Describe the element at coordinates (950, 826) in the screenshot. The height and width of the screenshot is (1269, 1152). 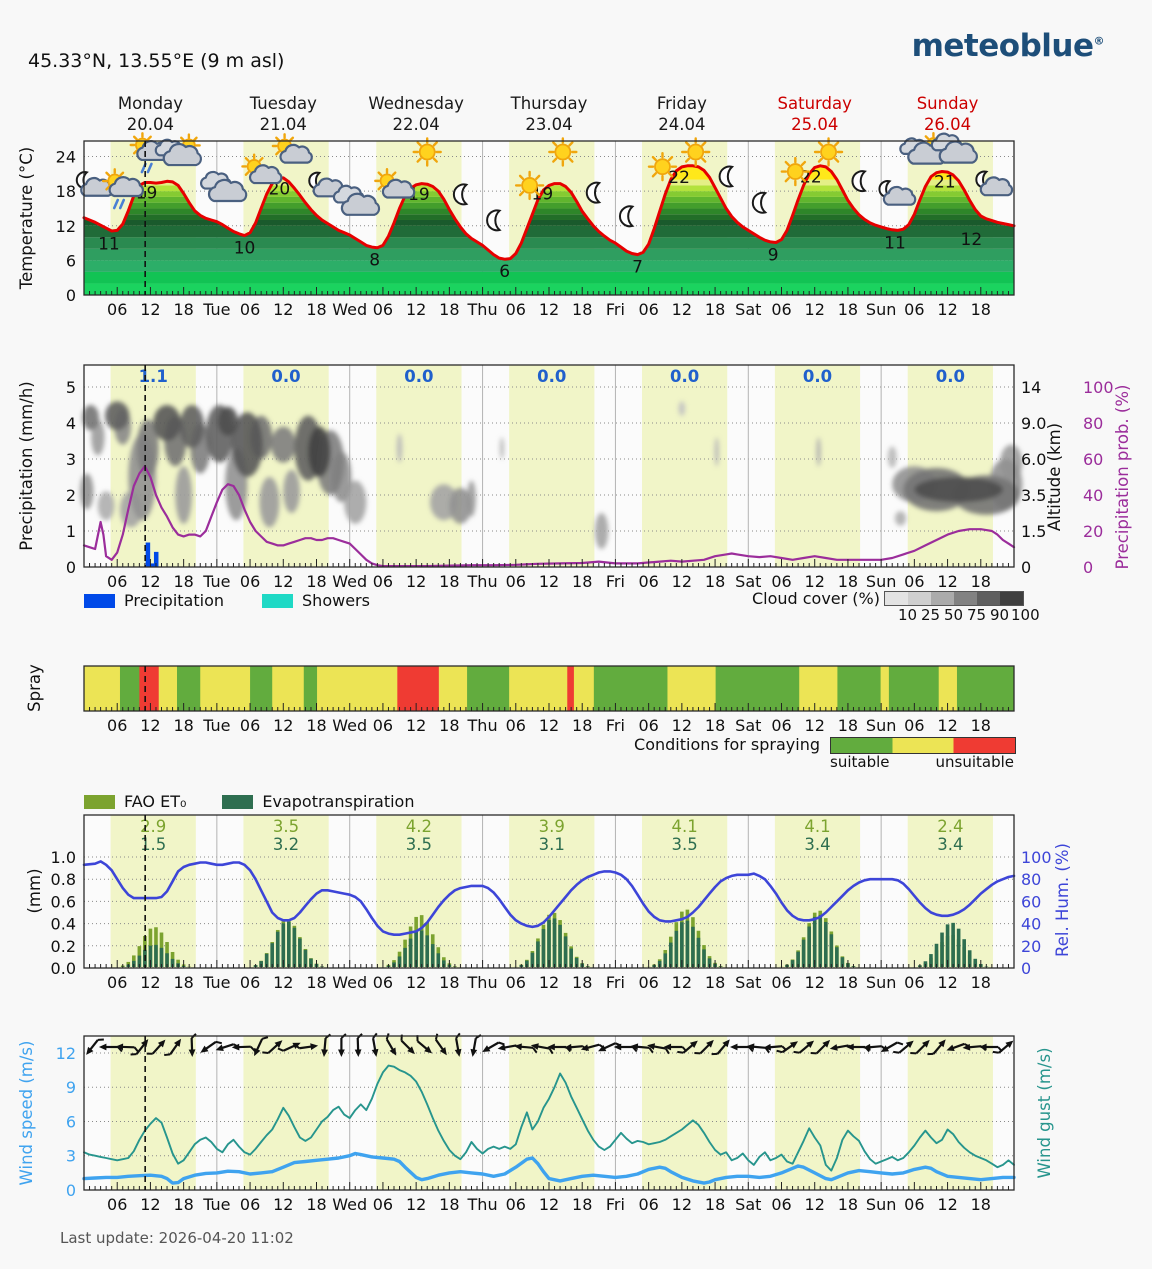
I see `fao-daily-total: 2.4` at that location.